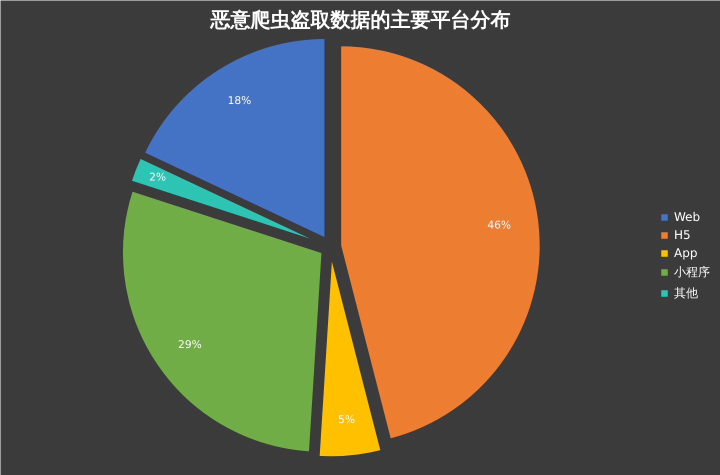 Image resolution: width=720 pixels, height=475 pixels. Describe the element at coordinates (692, 272) in the screenshot. I see `legend-label: 小程序` at that location.